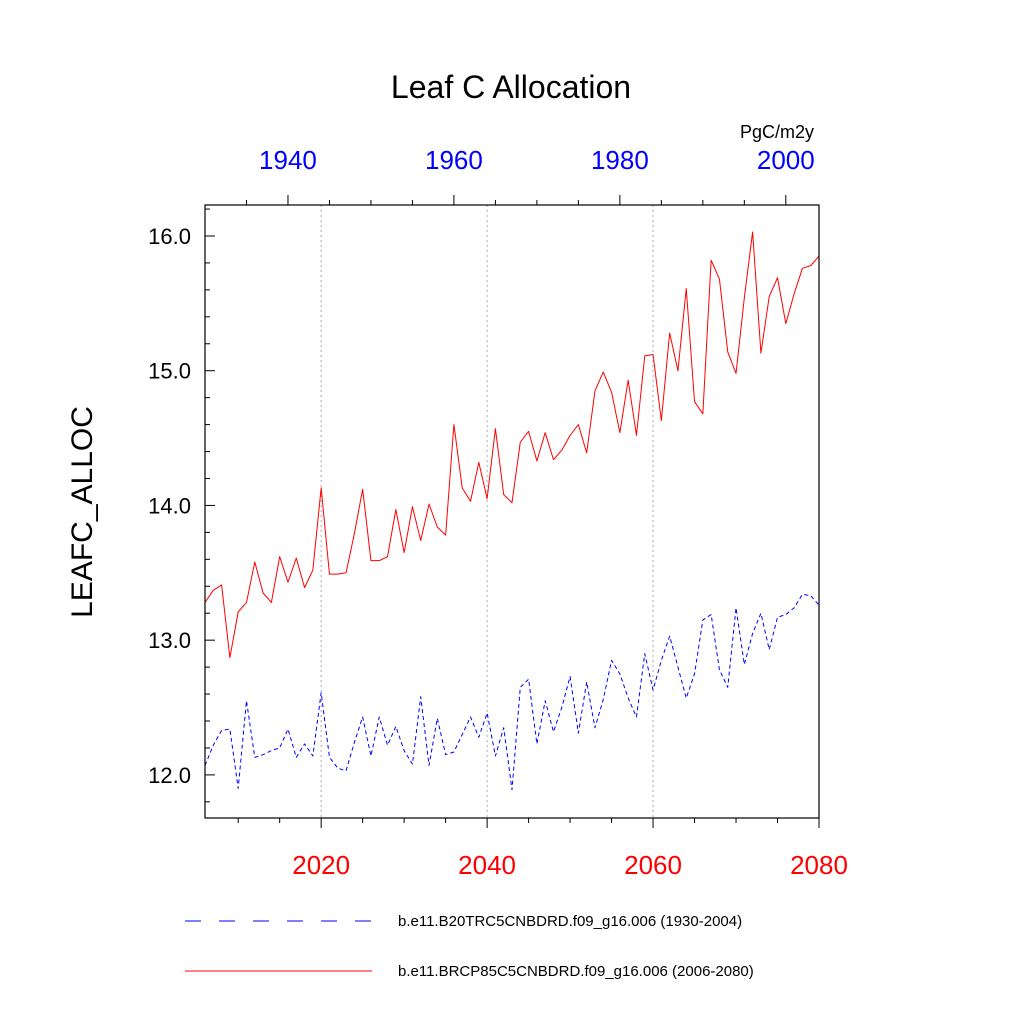  Describe the element at coordinates (454, 160) in the screenshot. I see `x-top-tick-label: 1960` at that location.